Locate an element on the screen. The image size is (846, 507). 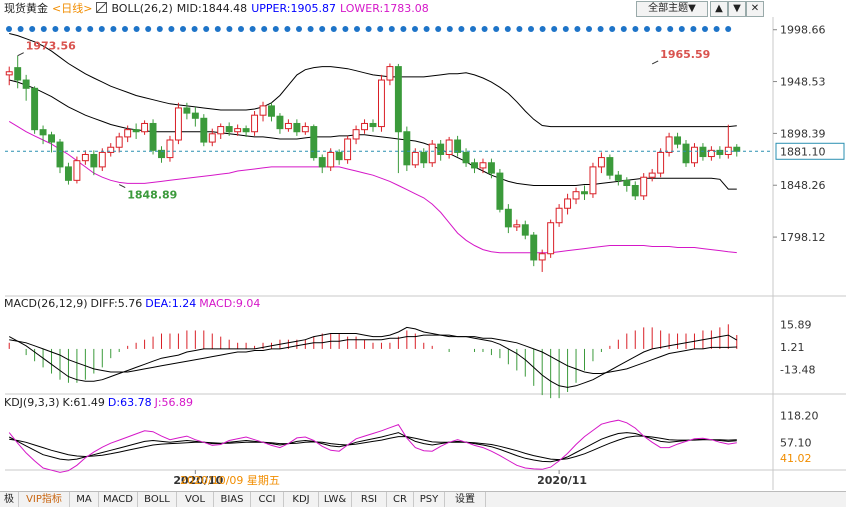
scroll-down-button: ▼ is located at coordinates (737, 9).